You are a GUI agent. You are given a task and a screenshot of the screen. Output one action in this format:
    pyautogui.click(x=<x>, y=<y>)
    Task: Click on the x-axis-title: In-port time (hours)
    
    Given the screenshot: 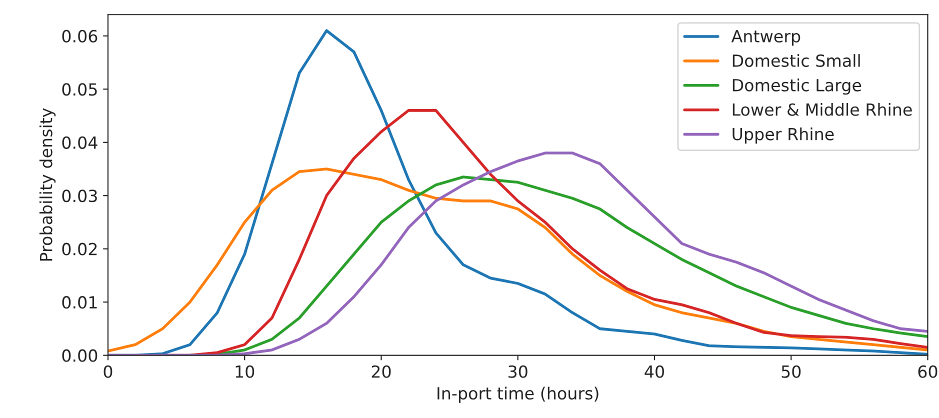 What is the action you would take?
    pyautogui.click(x=518, y=394)
    